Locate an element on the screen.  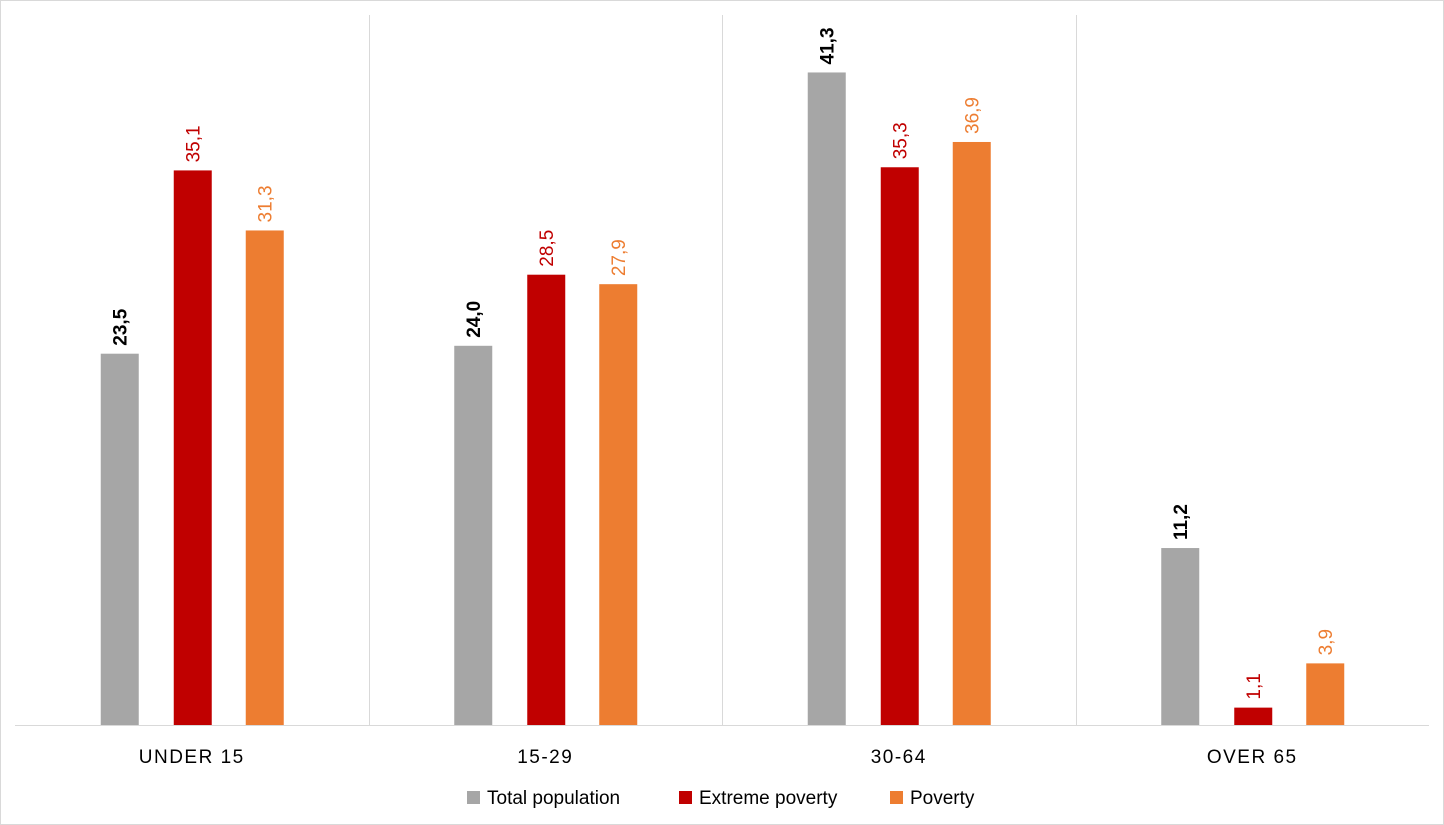
data-label-extreme-poverty-under-15: 35,1 is located at coordinates (194, 143).